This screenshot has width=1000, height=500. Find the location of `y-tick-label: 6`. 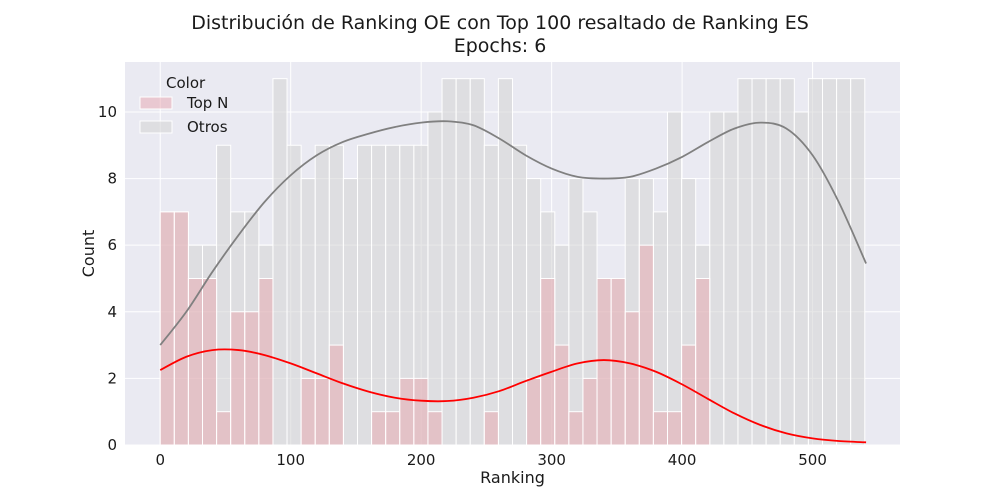

y-tick-label: 6 is located at coordinates (112, 245).